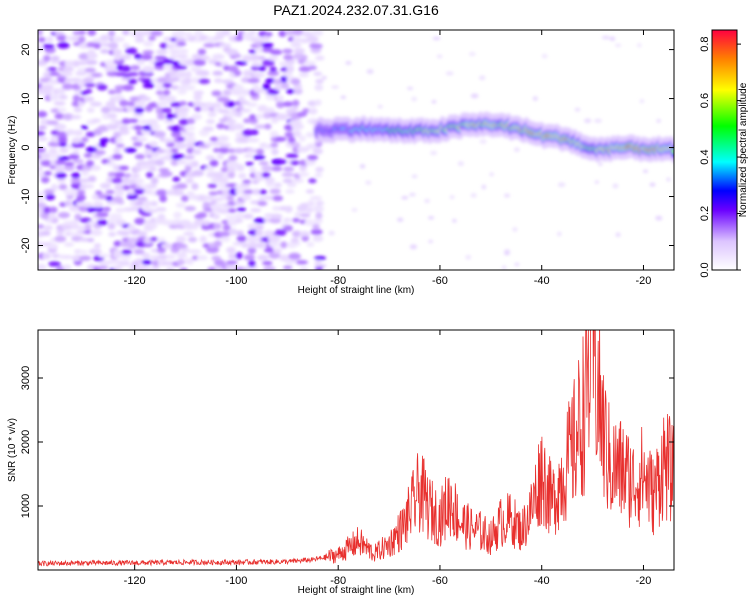 The width and height of the screenshot is (750, 600). I want to click on spectrogram-y-tick-label: -20, so click(26, 246).